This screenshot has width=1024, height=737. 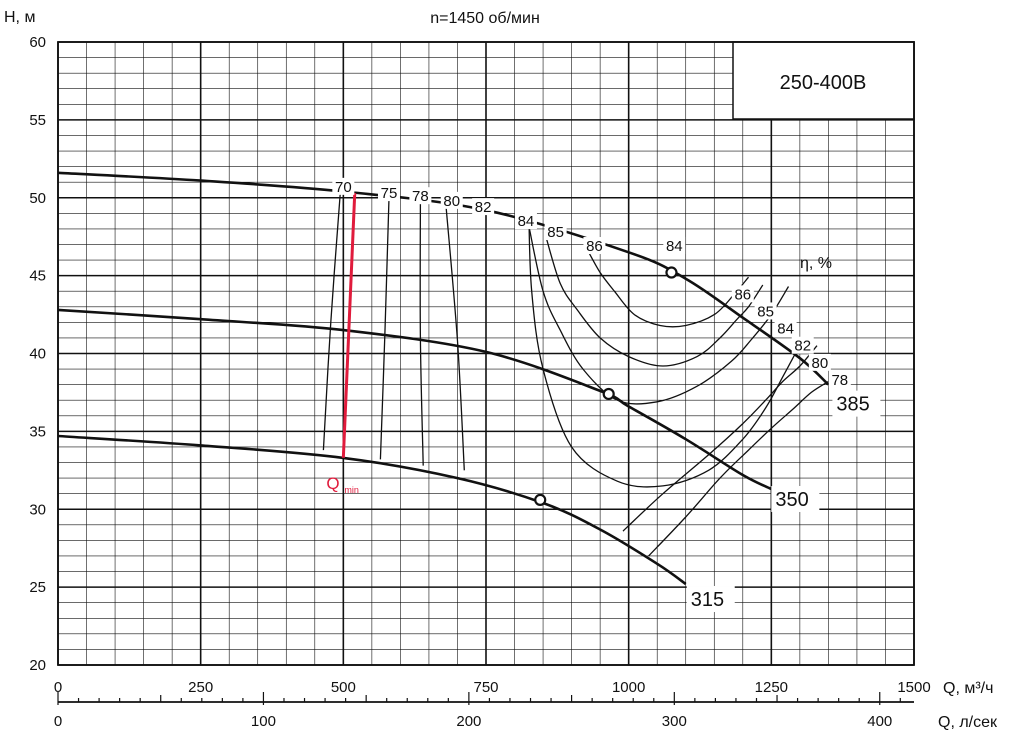 I want to click on curve-labels: 385 350 315, so click(x=783, y=501).